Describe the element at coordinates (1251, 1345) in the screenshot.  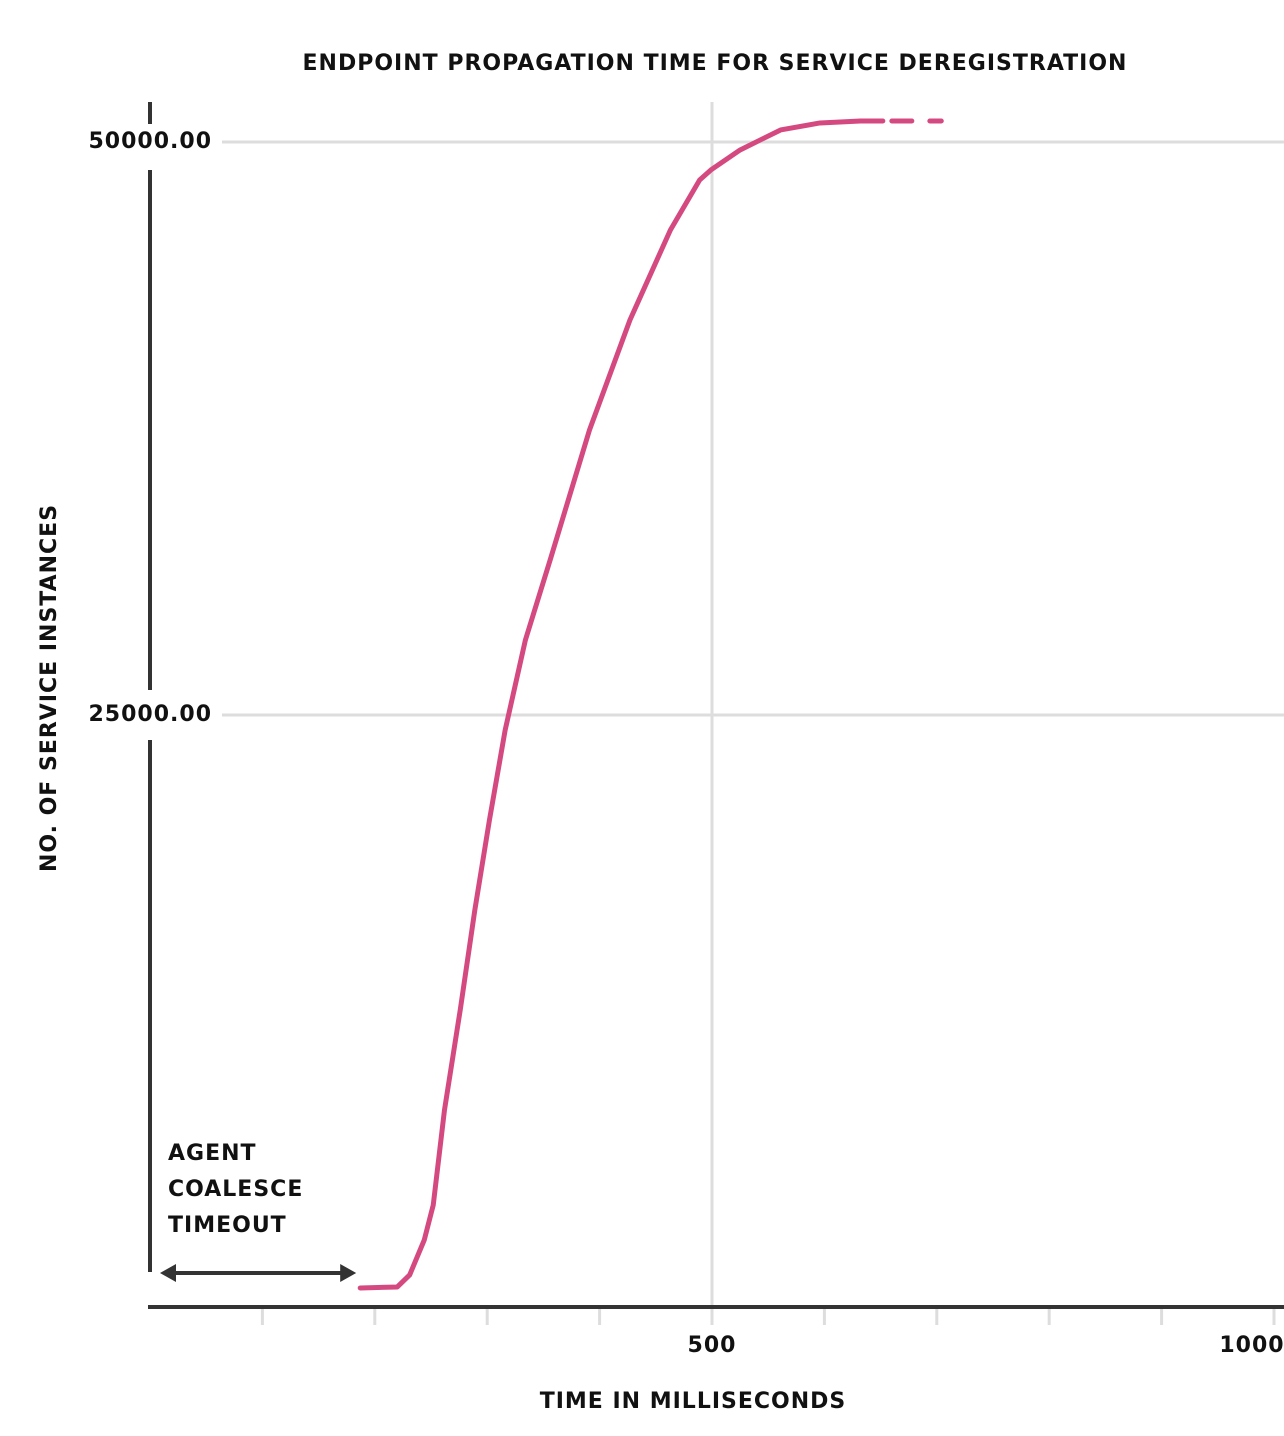
I see `x-tick-label: 1000` at that location.